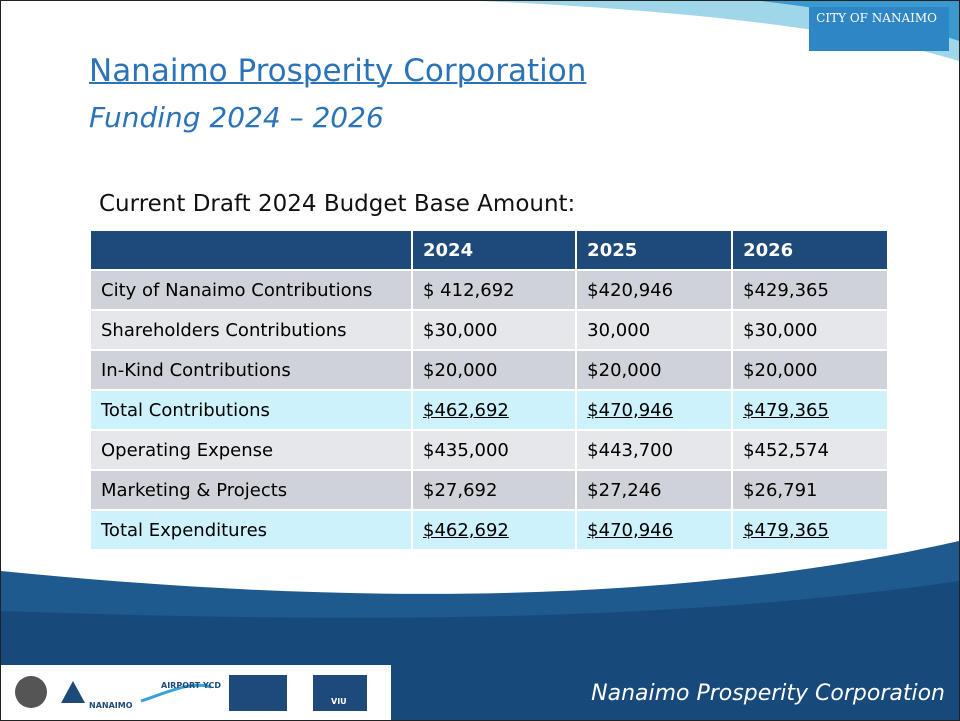 The height and width of the screenshot is (721, 960). Describe the element at coordinates (654, 250) in the screenshot. I see `header-cell: 2025` at that location.